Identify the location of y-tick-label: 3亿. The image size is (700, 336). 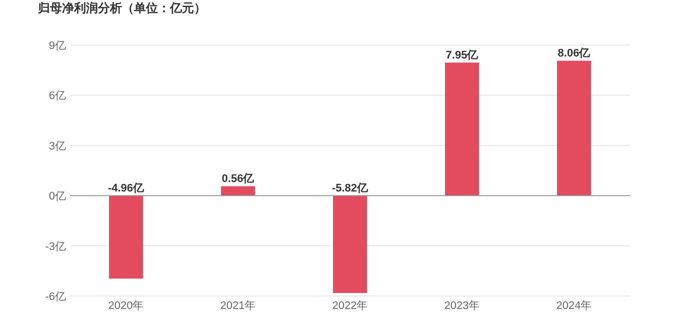
(57, 146).